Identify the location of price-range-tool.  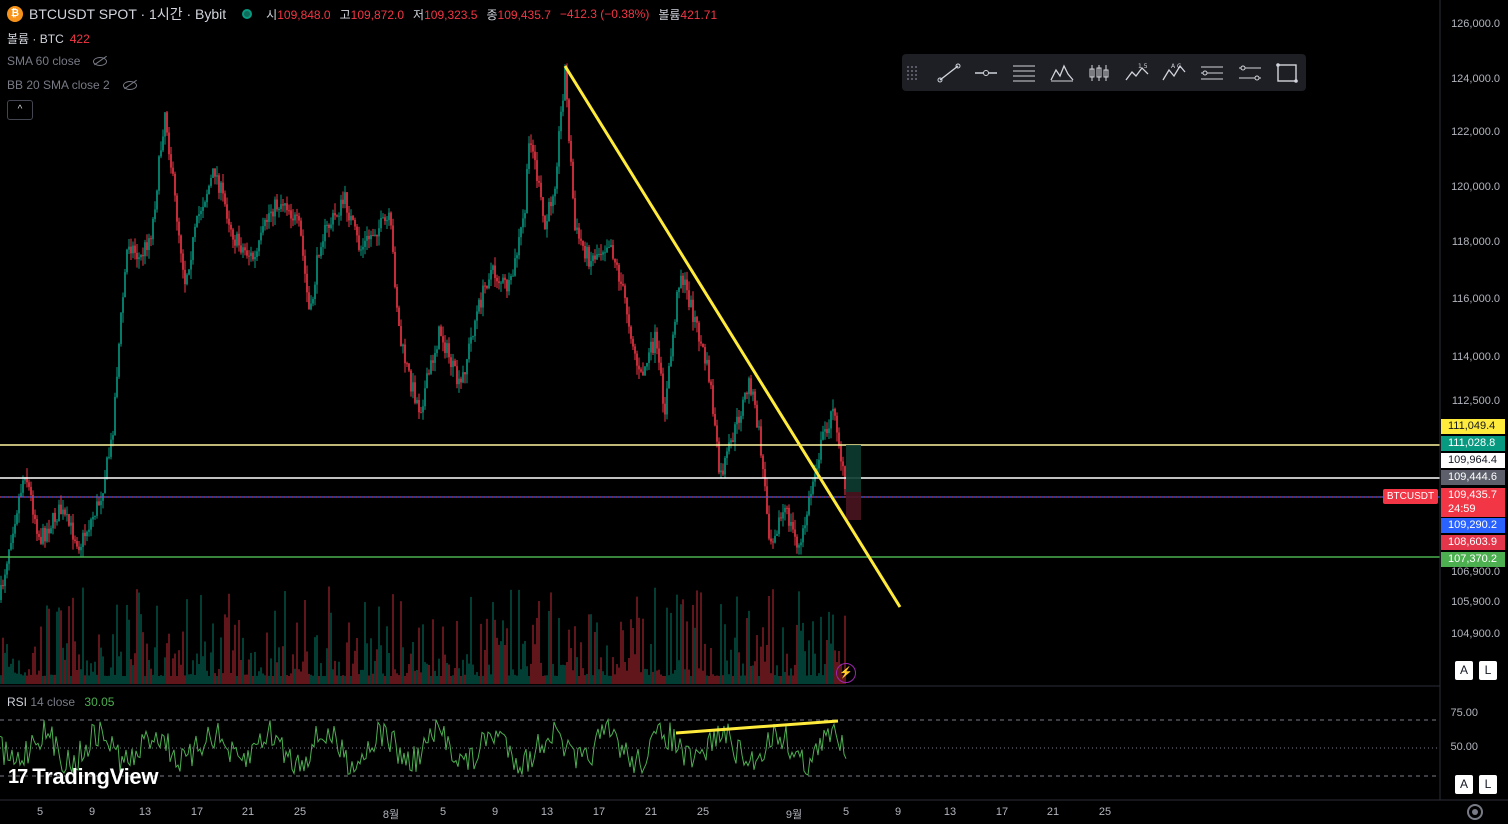
(1250, 73).